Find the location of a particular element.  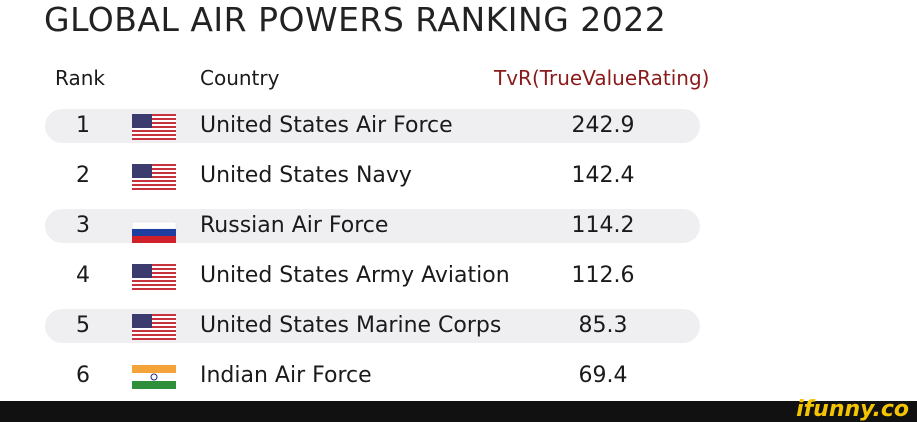

country: Russian Air Force is located at coordinates (294, 225).